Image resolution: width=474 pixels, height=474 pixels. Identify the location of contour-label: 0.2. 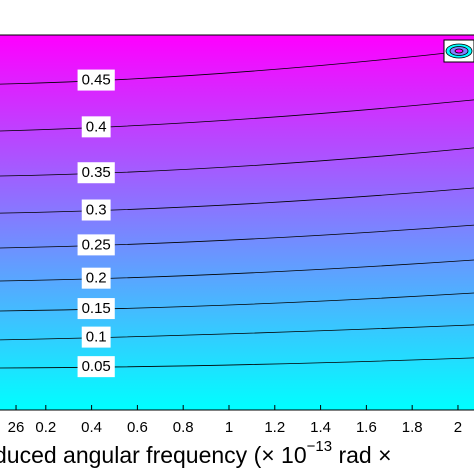
(96, 278).